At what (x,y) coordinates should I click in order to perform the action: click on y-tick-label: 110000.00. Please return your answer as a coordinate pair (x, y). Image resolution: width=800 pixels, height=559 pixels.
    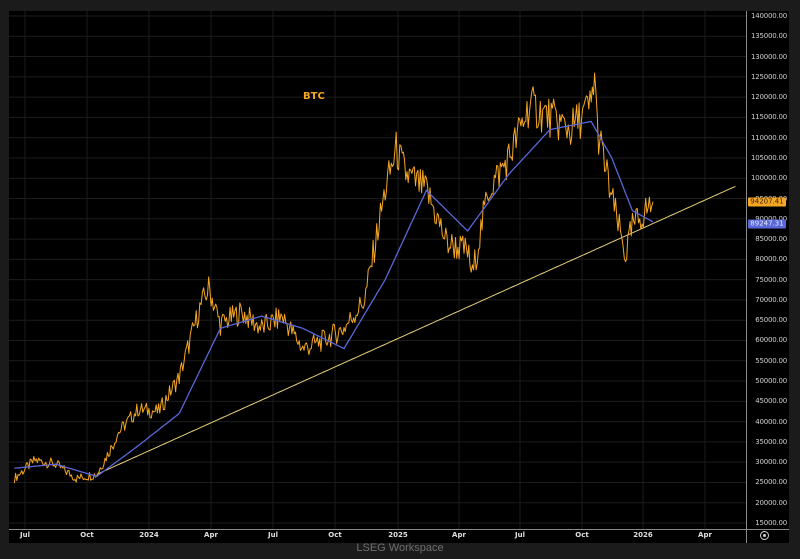
    Looking at the image, I should click on (768, 137).